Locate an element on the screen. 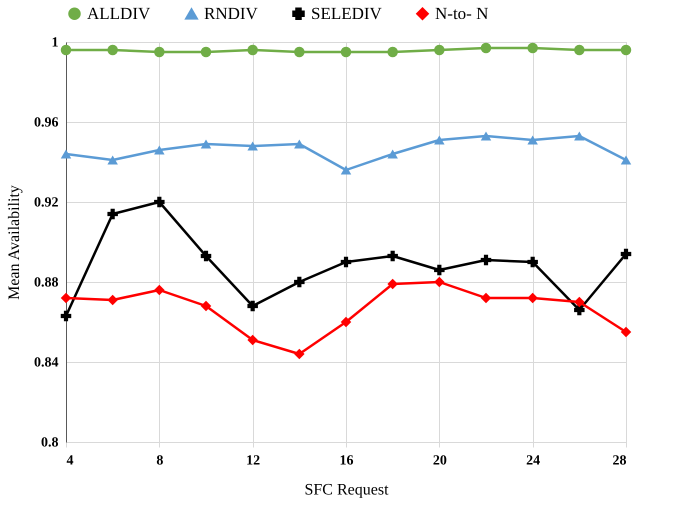 The image size is (680, 525). x-tick-label: 16 is located at coordinates (347, 461).